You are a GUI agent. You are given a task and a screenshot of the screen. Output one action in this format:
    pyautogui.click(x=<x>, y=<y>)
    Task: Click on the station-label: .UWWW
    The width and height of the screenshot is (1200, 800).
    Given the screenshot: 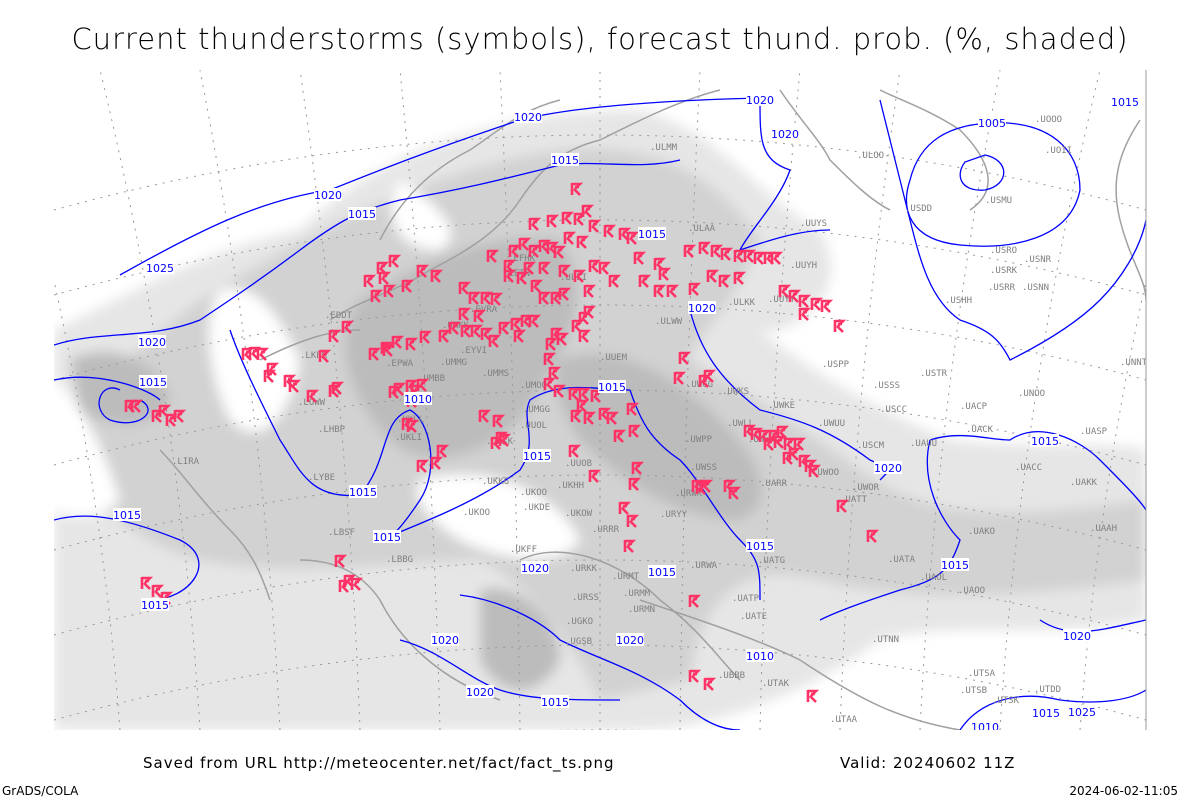 What is the action you would take?
    pyautogui.click(x=762, y=440)
    